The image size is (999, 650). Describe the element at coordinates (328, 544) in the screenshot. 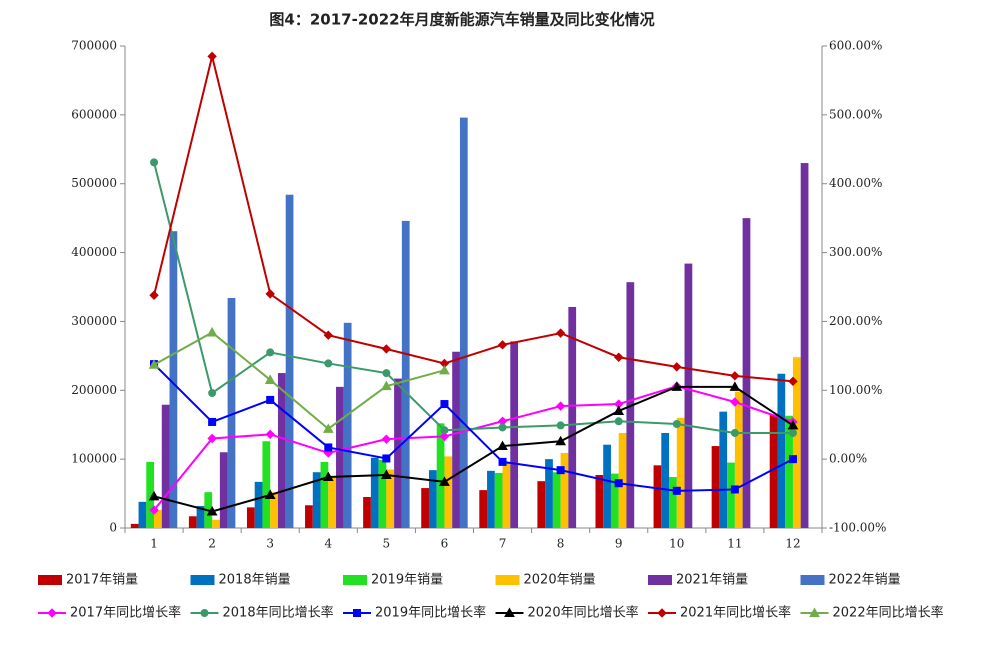

I see `x-tick-label: 4` at that location.